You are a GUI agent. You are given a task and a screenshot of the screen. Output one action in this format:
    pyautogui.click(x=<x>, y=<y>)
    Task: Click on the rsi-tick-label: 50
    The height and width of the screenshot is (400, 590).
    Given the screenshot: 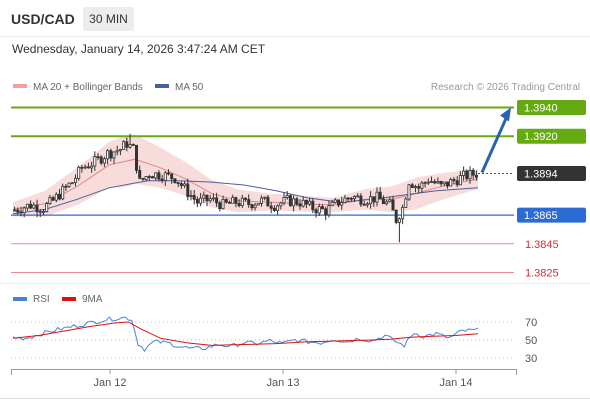 What is the action you would take?
    pyautogui.click(x=531, y=341)
    